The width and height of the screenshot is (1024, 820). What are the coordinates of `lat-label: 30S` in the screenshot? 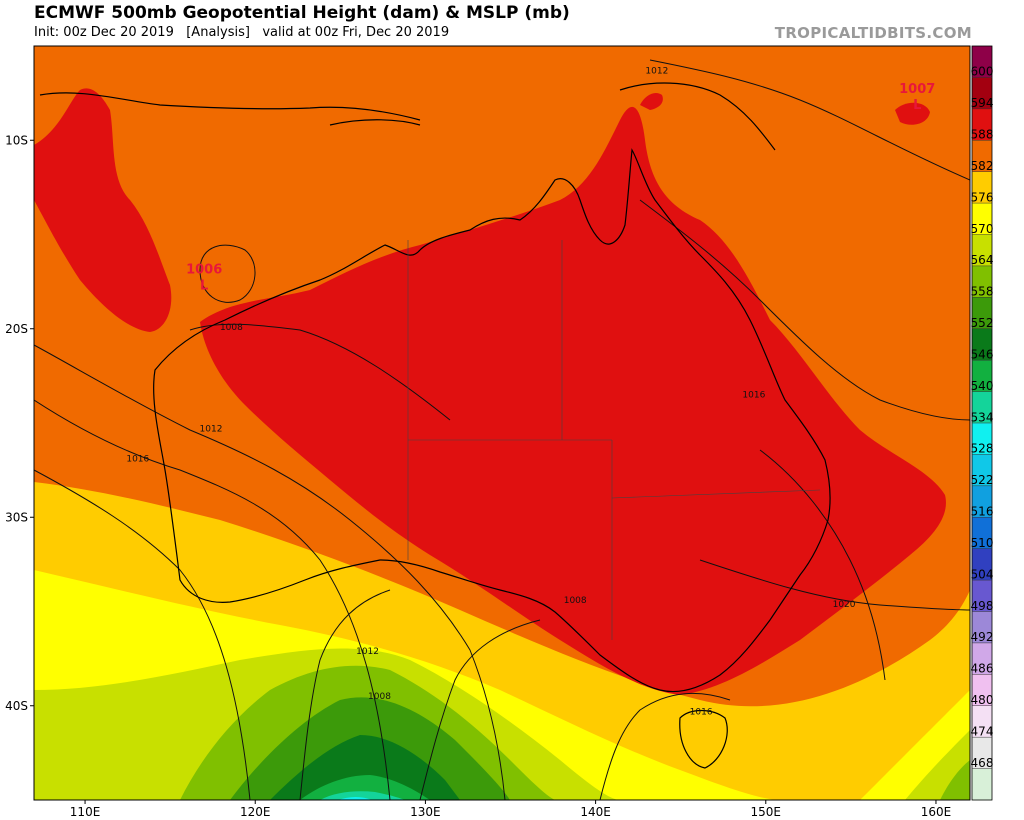 It's located at (16, 517).